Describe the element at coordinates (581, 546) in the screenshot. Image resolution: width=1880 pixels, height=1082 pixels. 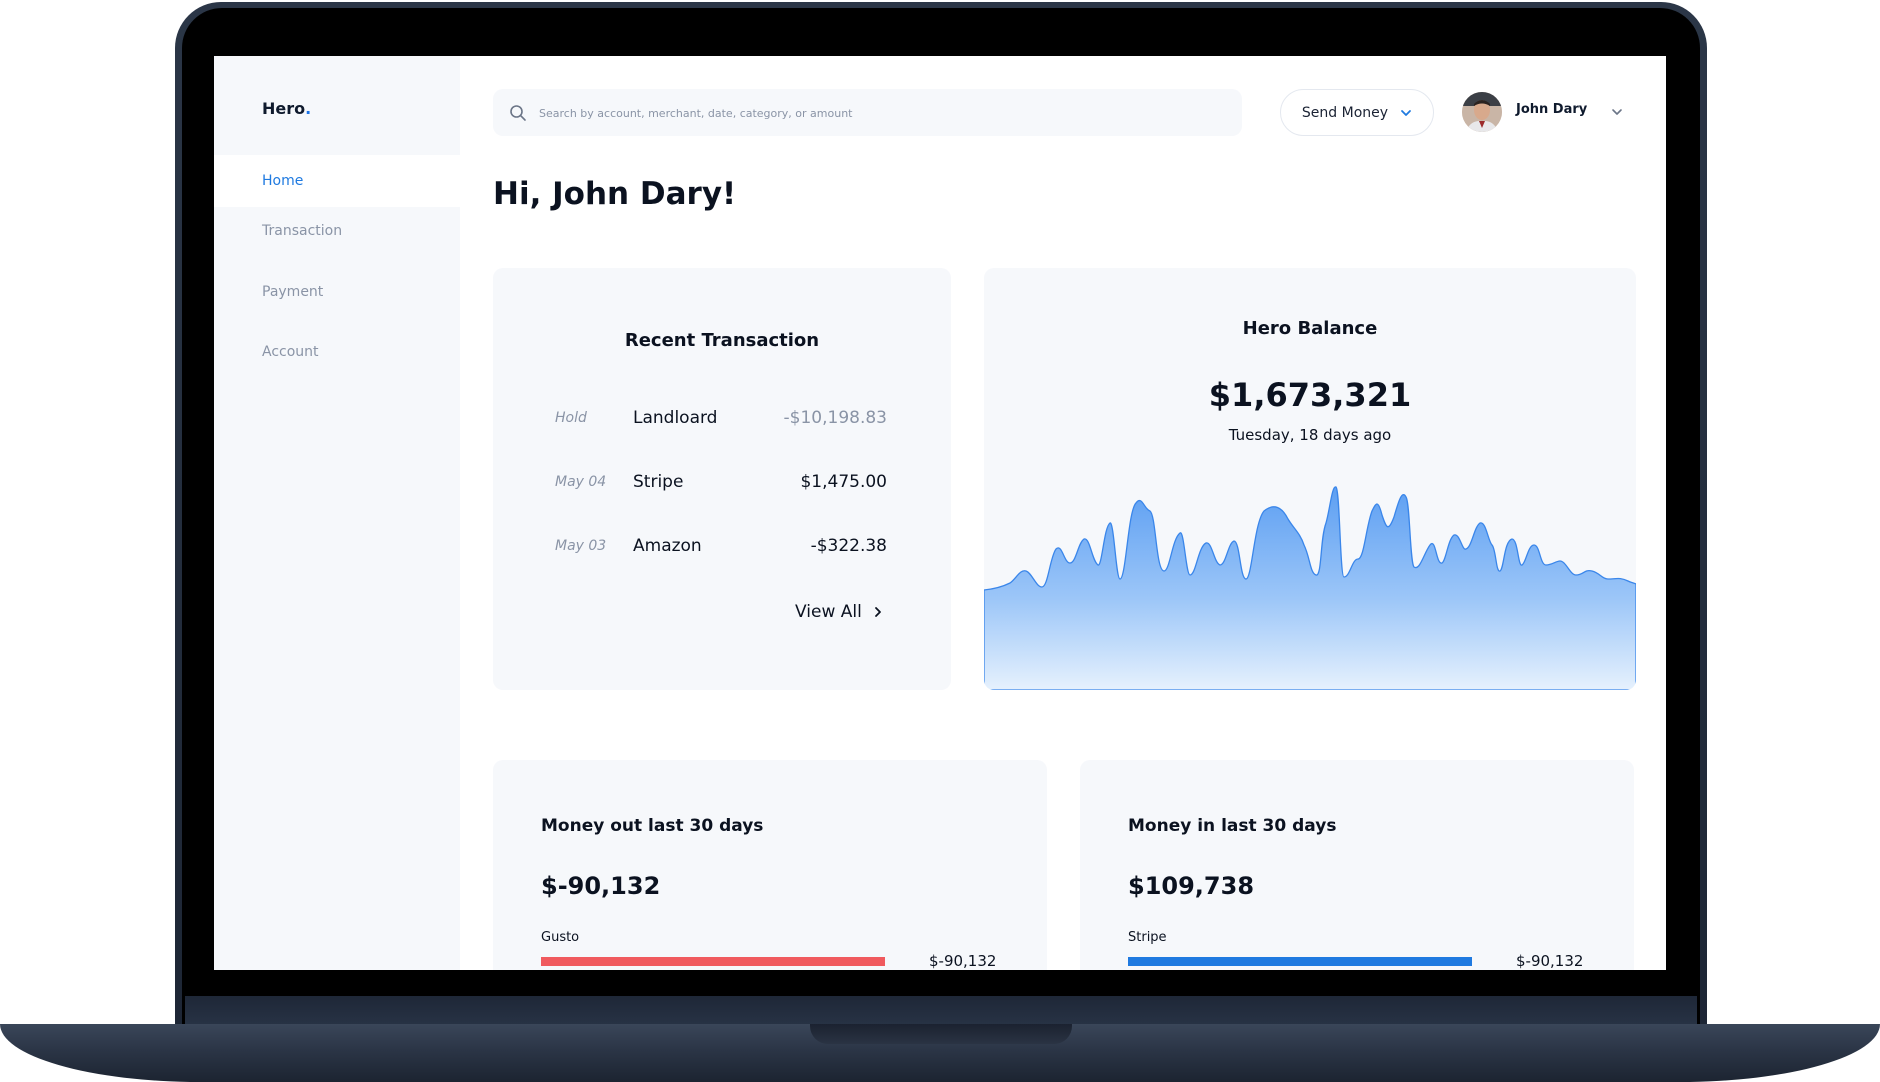
I see `transaction-date: May 03` at that location.